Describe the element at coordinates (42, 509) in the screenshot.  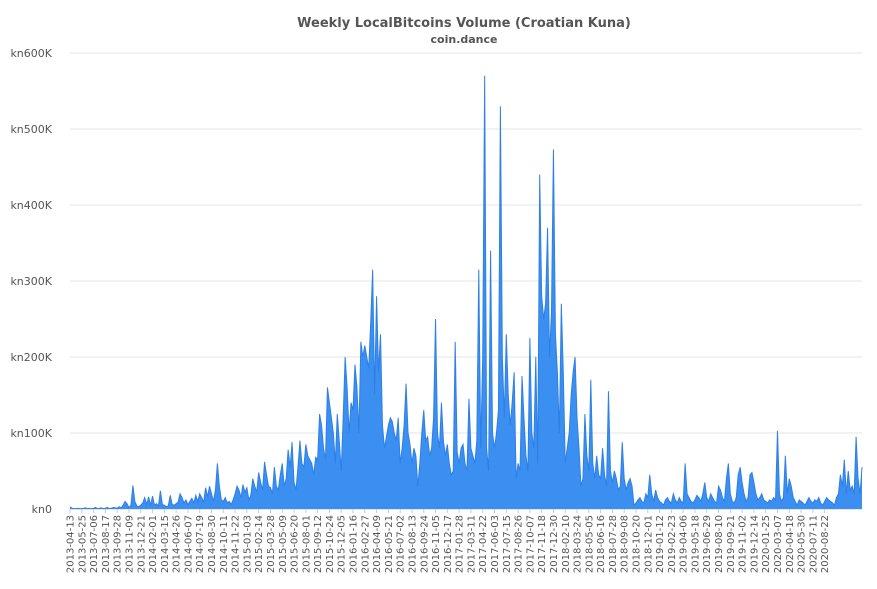
I see `y-tick-label: kn0` at that location.